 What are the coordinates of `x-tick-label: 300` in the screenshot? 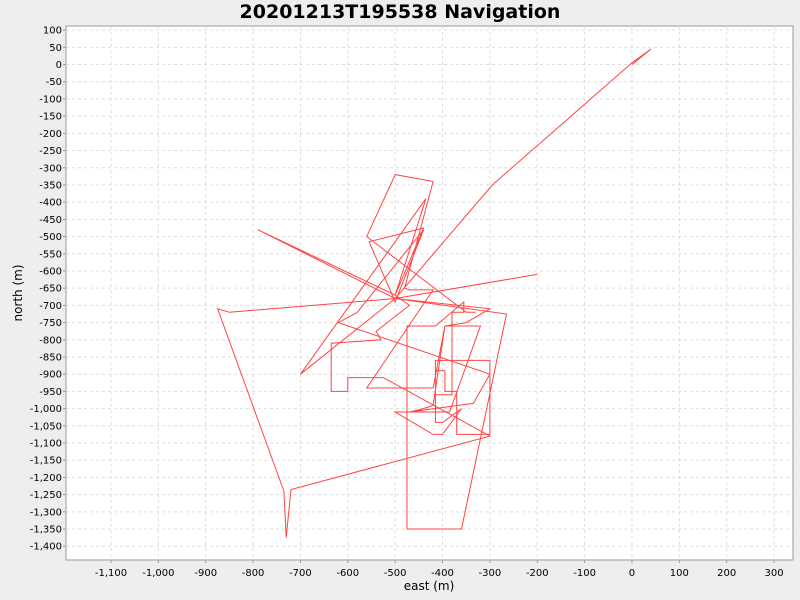 It's located at (774, 573).